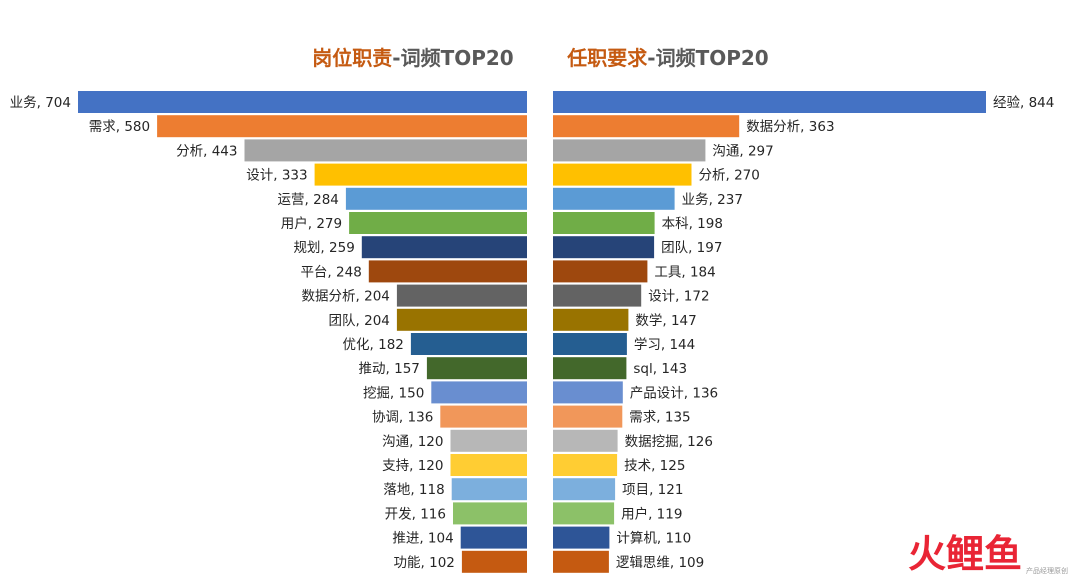  I want to click on left-bar-label-19: 推进, 104, so click(422, 539).